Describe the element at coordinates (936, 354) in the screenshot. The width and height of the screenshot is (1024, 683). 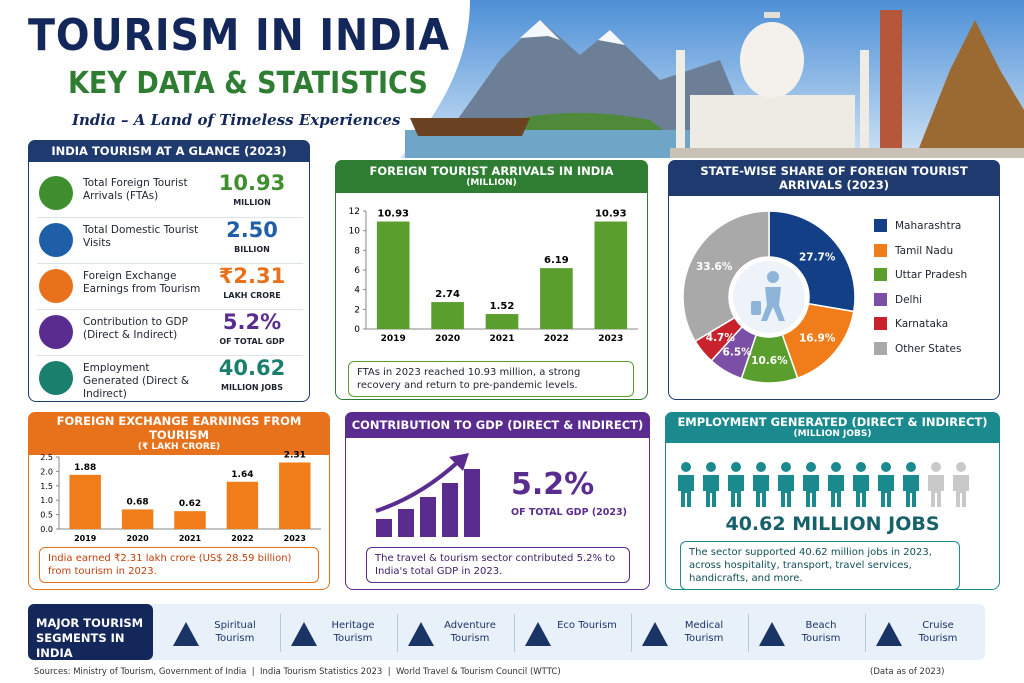
I see `legend-item: Other States` at that location.